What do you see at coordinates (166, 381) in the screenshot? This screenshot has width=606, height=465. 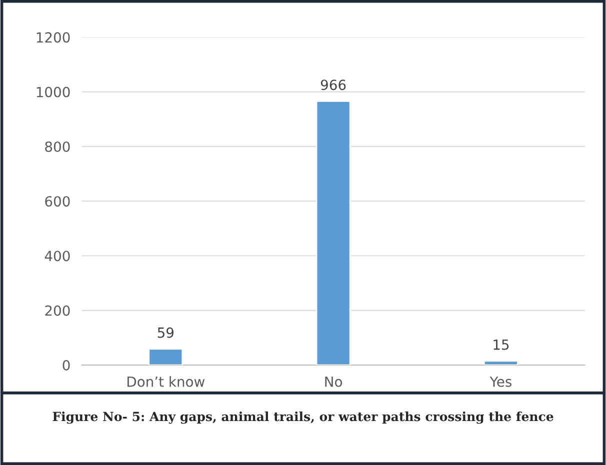 I see `x-tick-label: Don’t know` at bounding box center [166, 381].